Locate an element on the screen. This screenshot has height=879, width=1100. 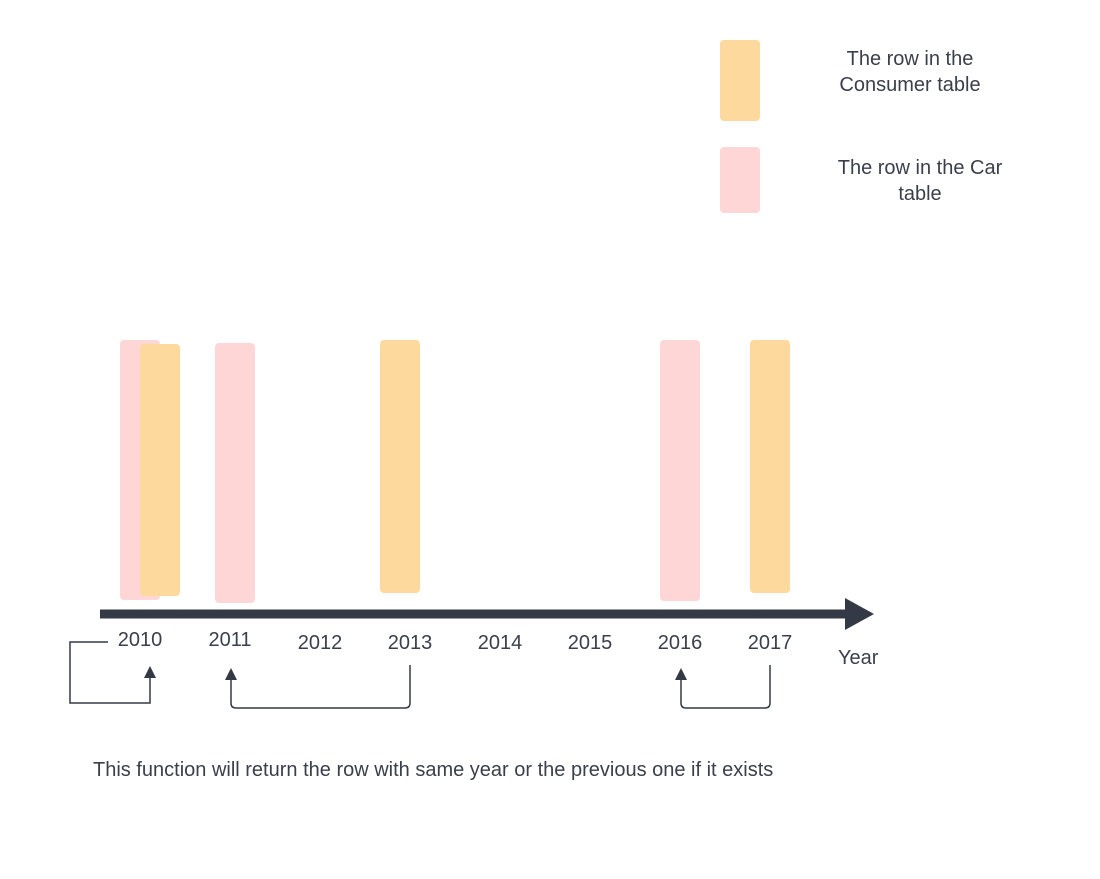
year-label-2016: 2016 is located at coordinates (680, 643).